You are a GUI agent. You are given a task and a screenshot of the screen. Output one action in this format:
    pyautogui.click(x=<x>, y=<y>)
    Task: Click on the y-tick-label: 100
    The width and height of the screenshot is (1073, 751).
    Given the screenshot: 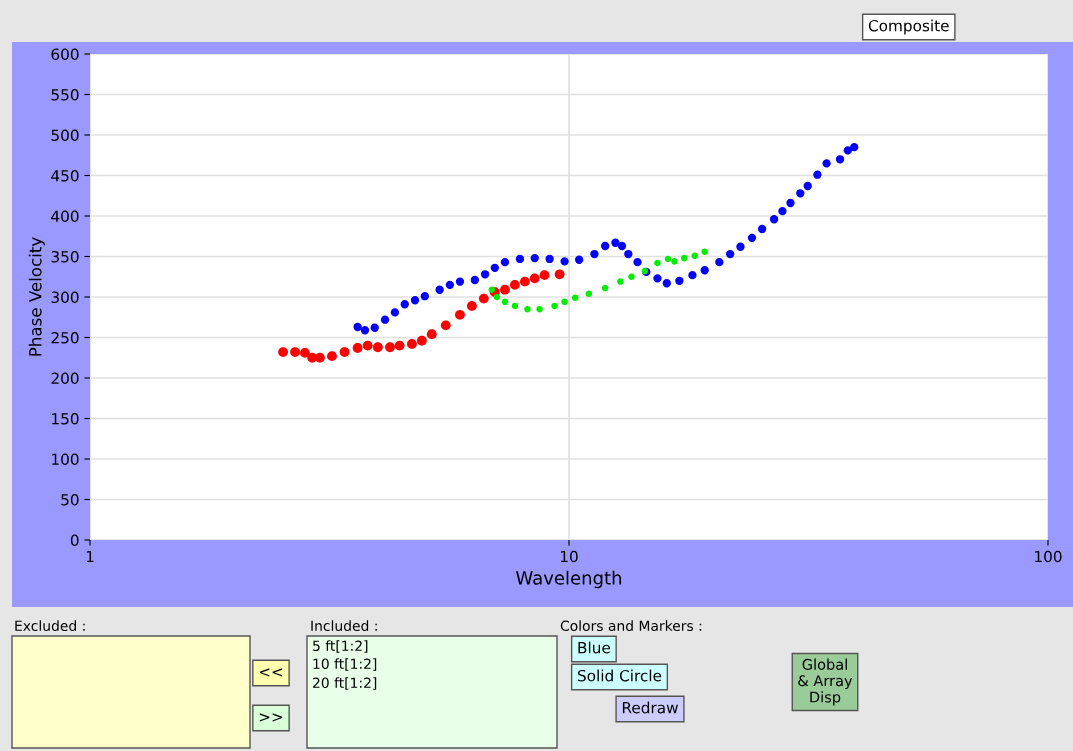 What is the action you would take?
    pyautogui.click(x=65, y=459)
    